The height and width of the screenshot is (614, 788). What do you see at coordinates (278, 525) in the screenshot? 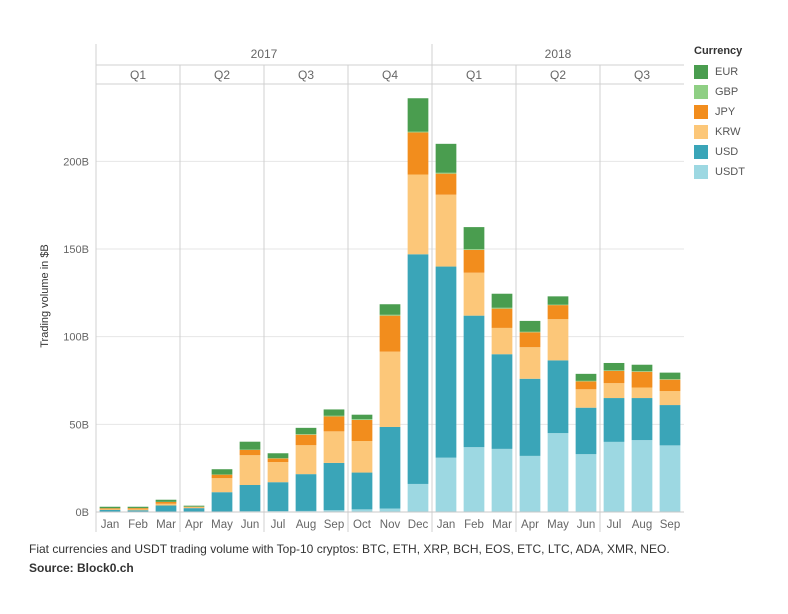
I see `x-tick-label: Jul` at bounding box center [278, 525].